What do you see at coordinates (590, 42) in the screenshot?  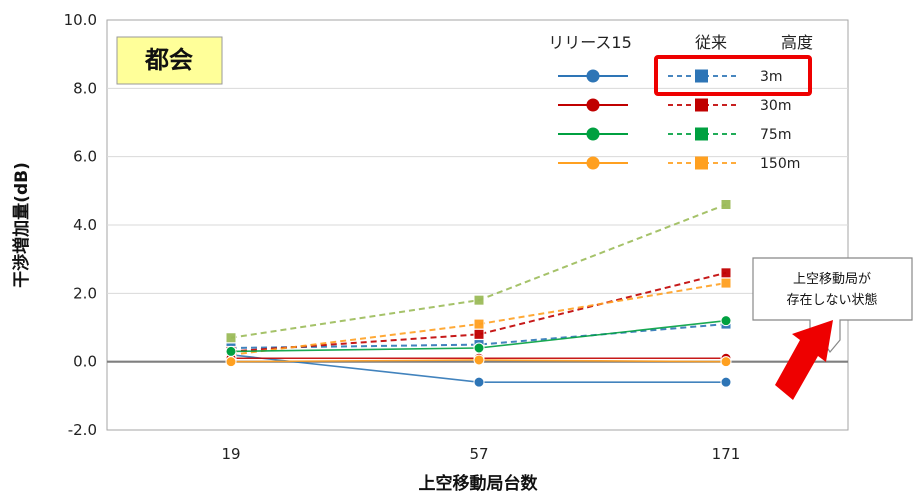 I see `legend-header-release15: リリース15` at bounding box center [590, 42].